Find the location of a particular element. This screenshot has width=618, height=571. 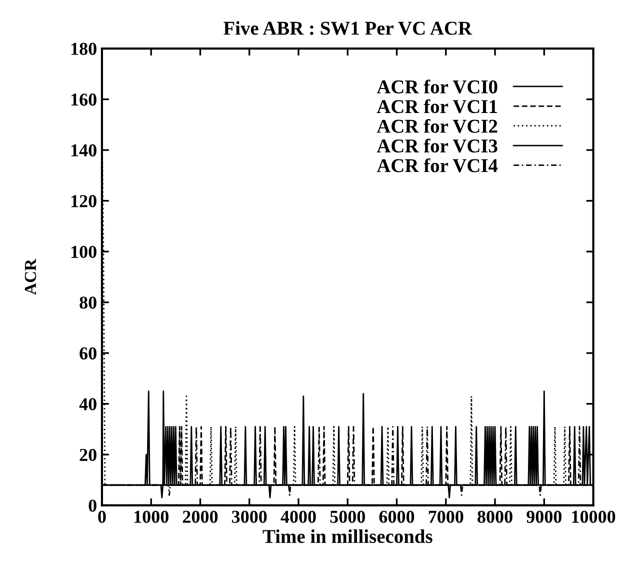

x-tick-label: 4000 is located at coordinates (298, 516).